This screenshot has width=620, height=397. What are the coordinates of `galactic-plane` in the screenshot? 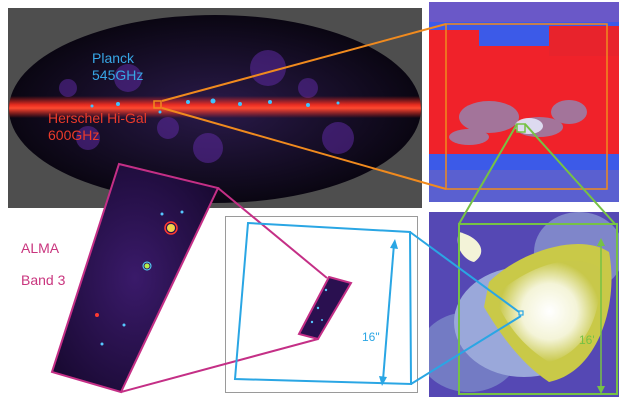 It's located at (215, 107).